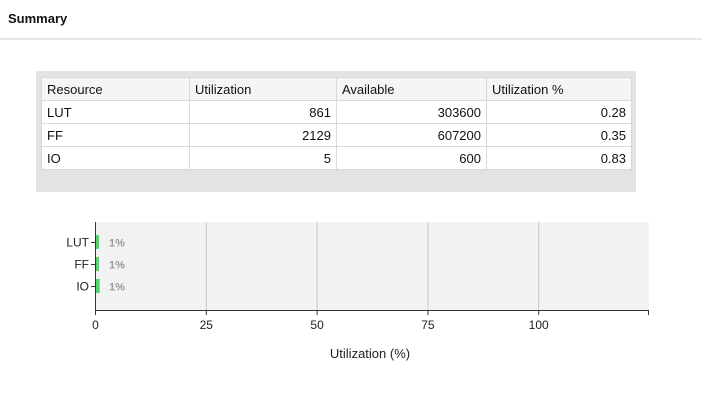 This screenshot has height=412, width=702. I want to click on available-cell: 600, so click(411, 158).